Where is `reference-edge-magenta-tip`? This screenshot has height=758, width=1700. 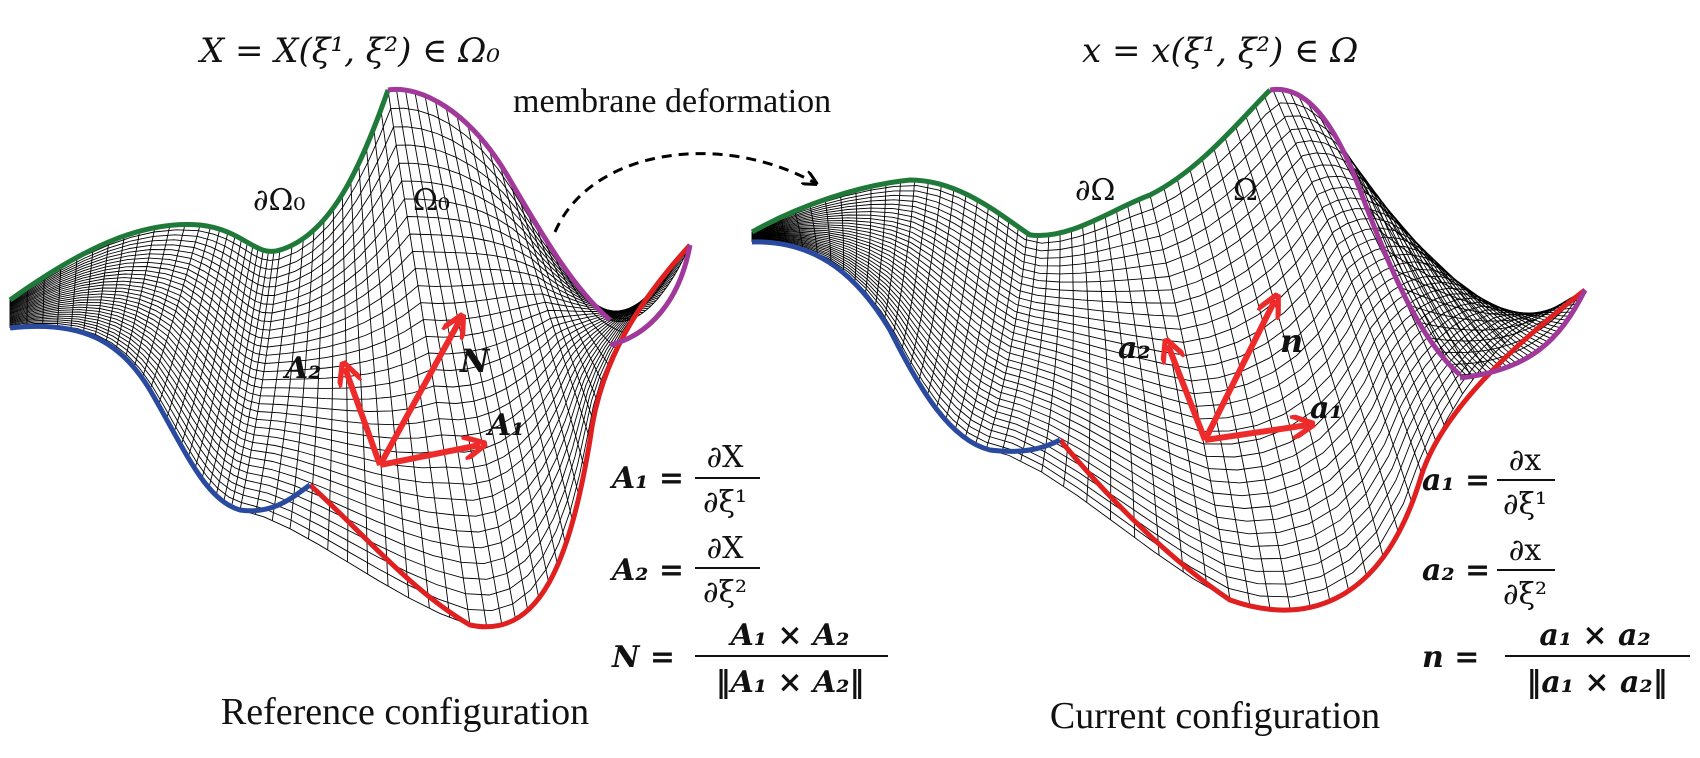
reference-edge-magenta-tip is located at coordinates (651, 296).